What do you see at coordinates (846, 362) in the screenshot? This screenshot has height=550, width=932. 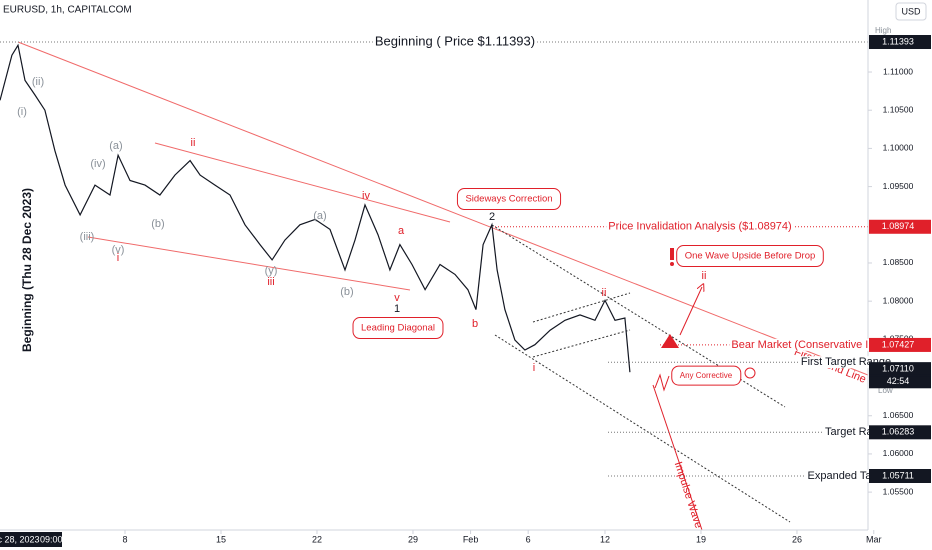 I see `level-label: First Target Range` at bounding box center [846, 362].